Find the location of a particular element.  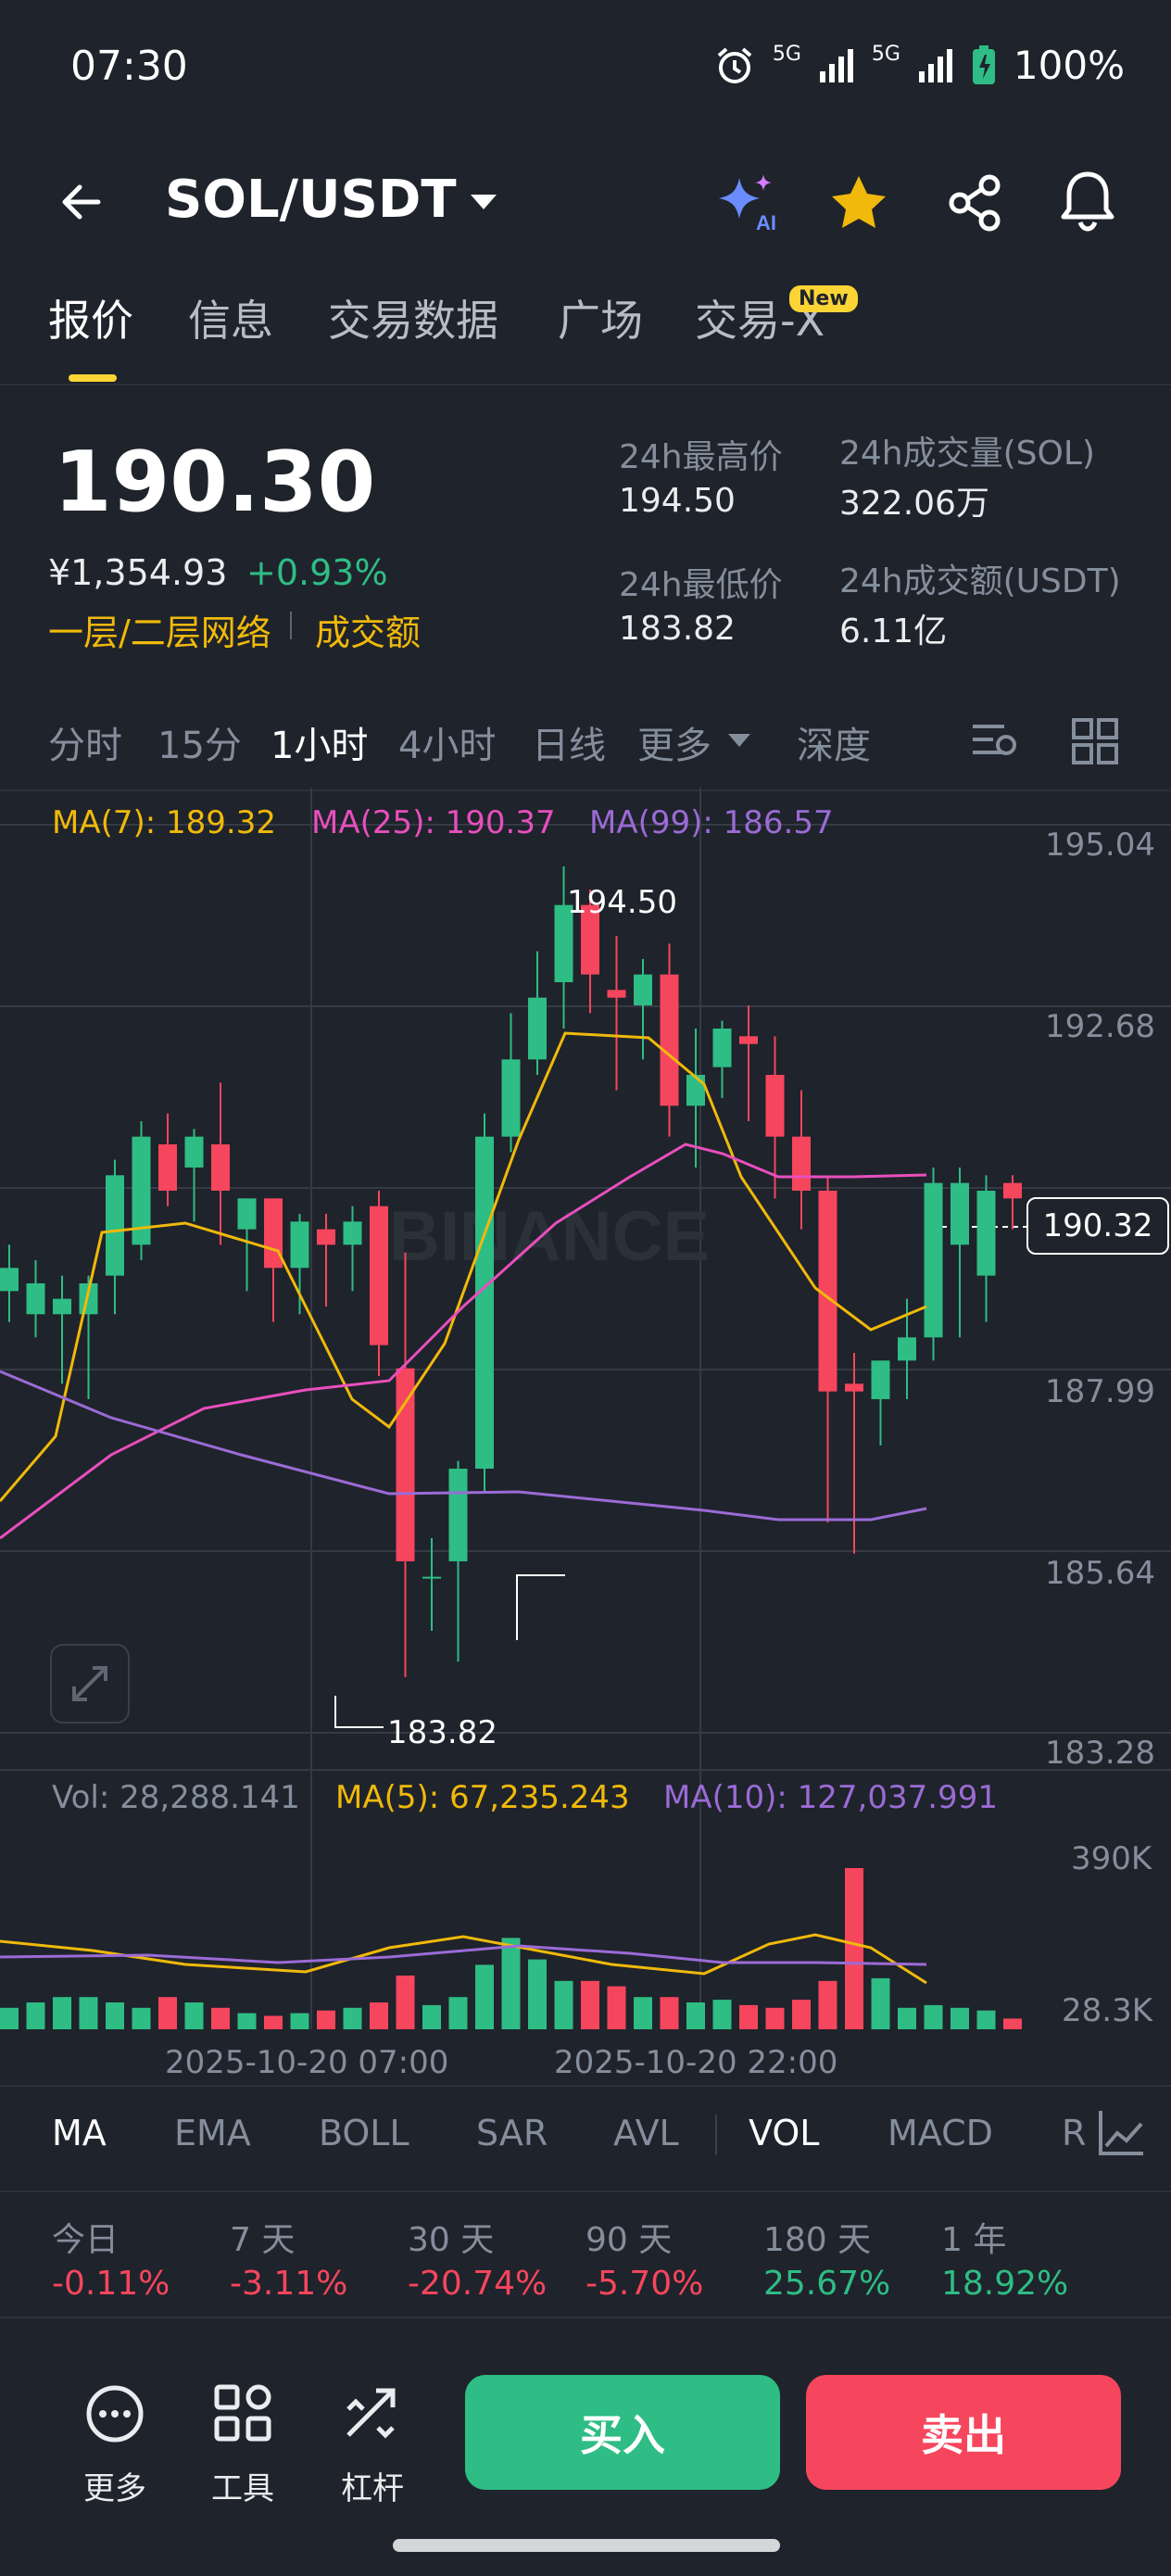

share-icon is located at coordinates (976, 203).